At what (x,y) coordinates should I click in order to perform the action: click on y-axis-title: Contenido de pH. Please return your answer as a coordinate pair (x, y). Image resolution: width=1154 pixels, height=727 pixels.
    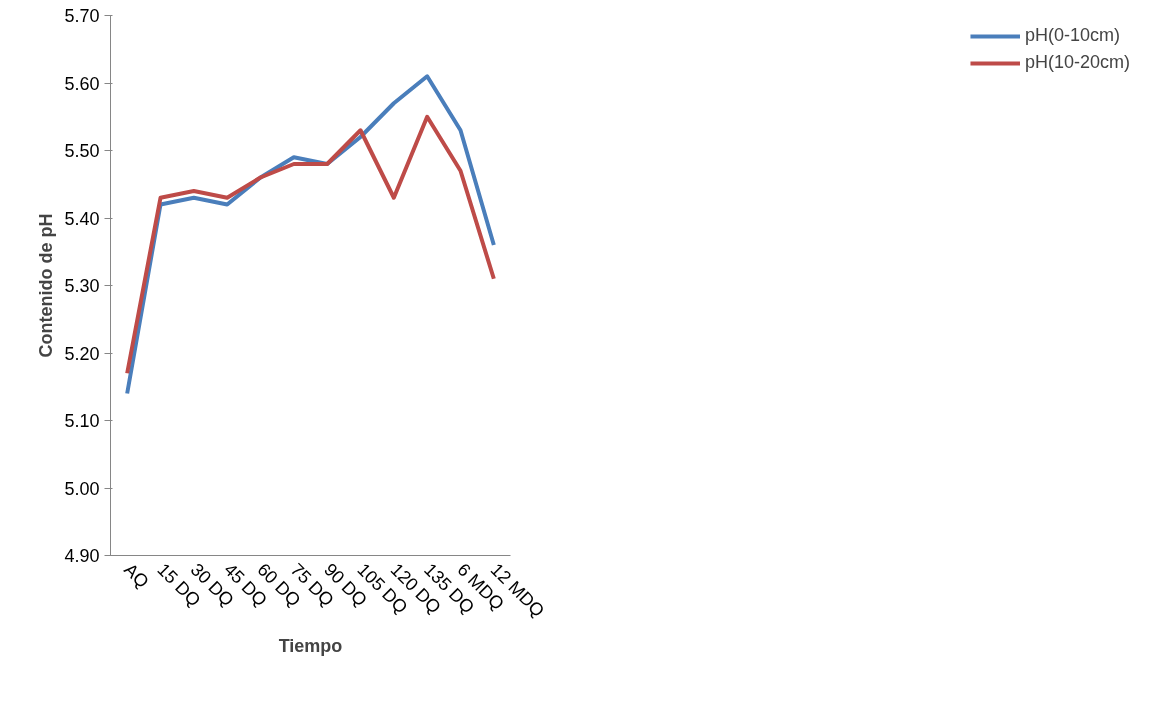
    Looking at the image, I should click on (46, 285).